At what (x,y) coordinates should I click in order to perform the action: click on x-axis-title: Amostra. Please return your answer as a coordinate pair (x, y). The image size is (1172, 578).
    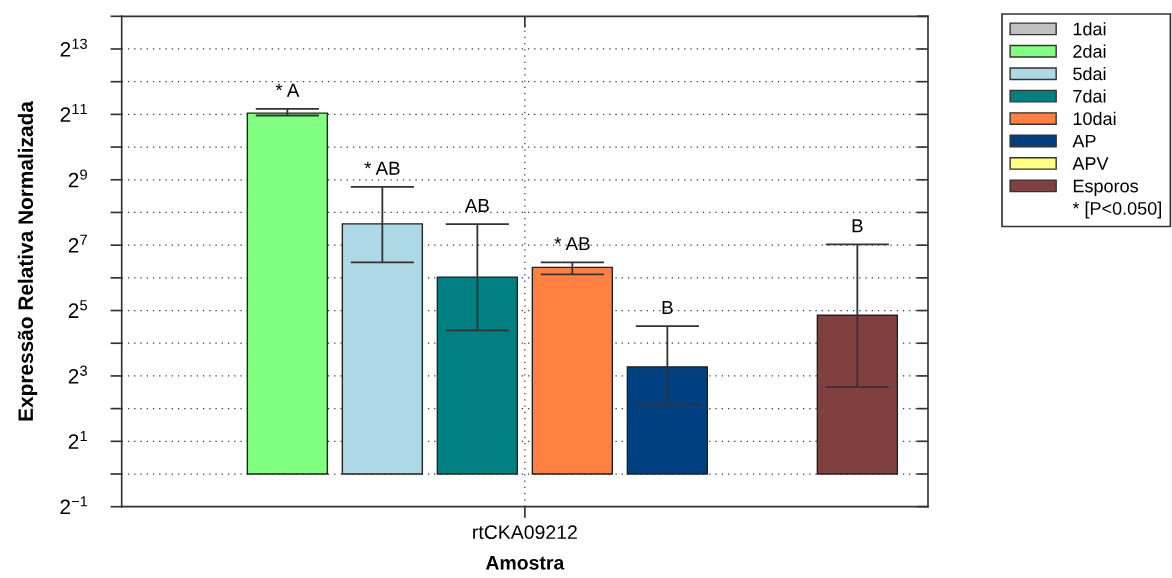
    Looking at the image, I should click on (525, 563).